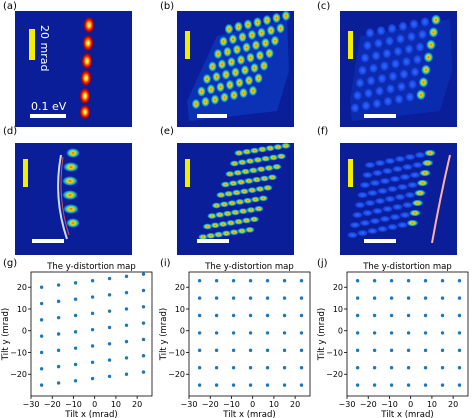  What do you see at coordinates (10, 6) in the screenshot?
I see `panel-label-a: (a)` at bounding box center [10, 6].